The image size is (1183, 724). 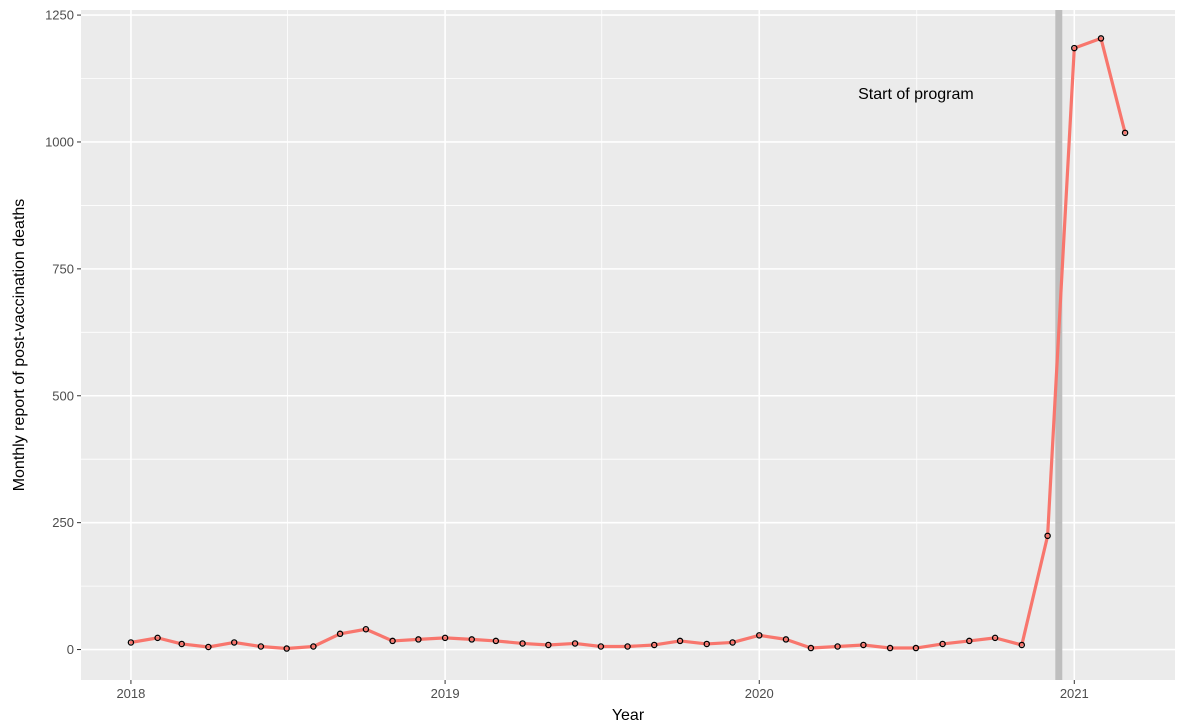 I want to click on annotation-start-of-program: Start of program, so click(x=916, y=94).